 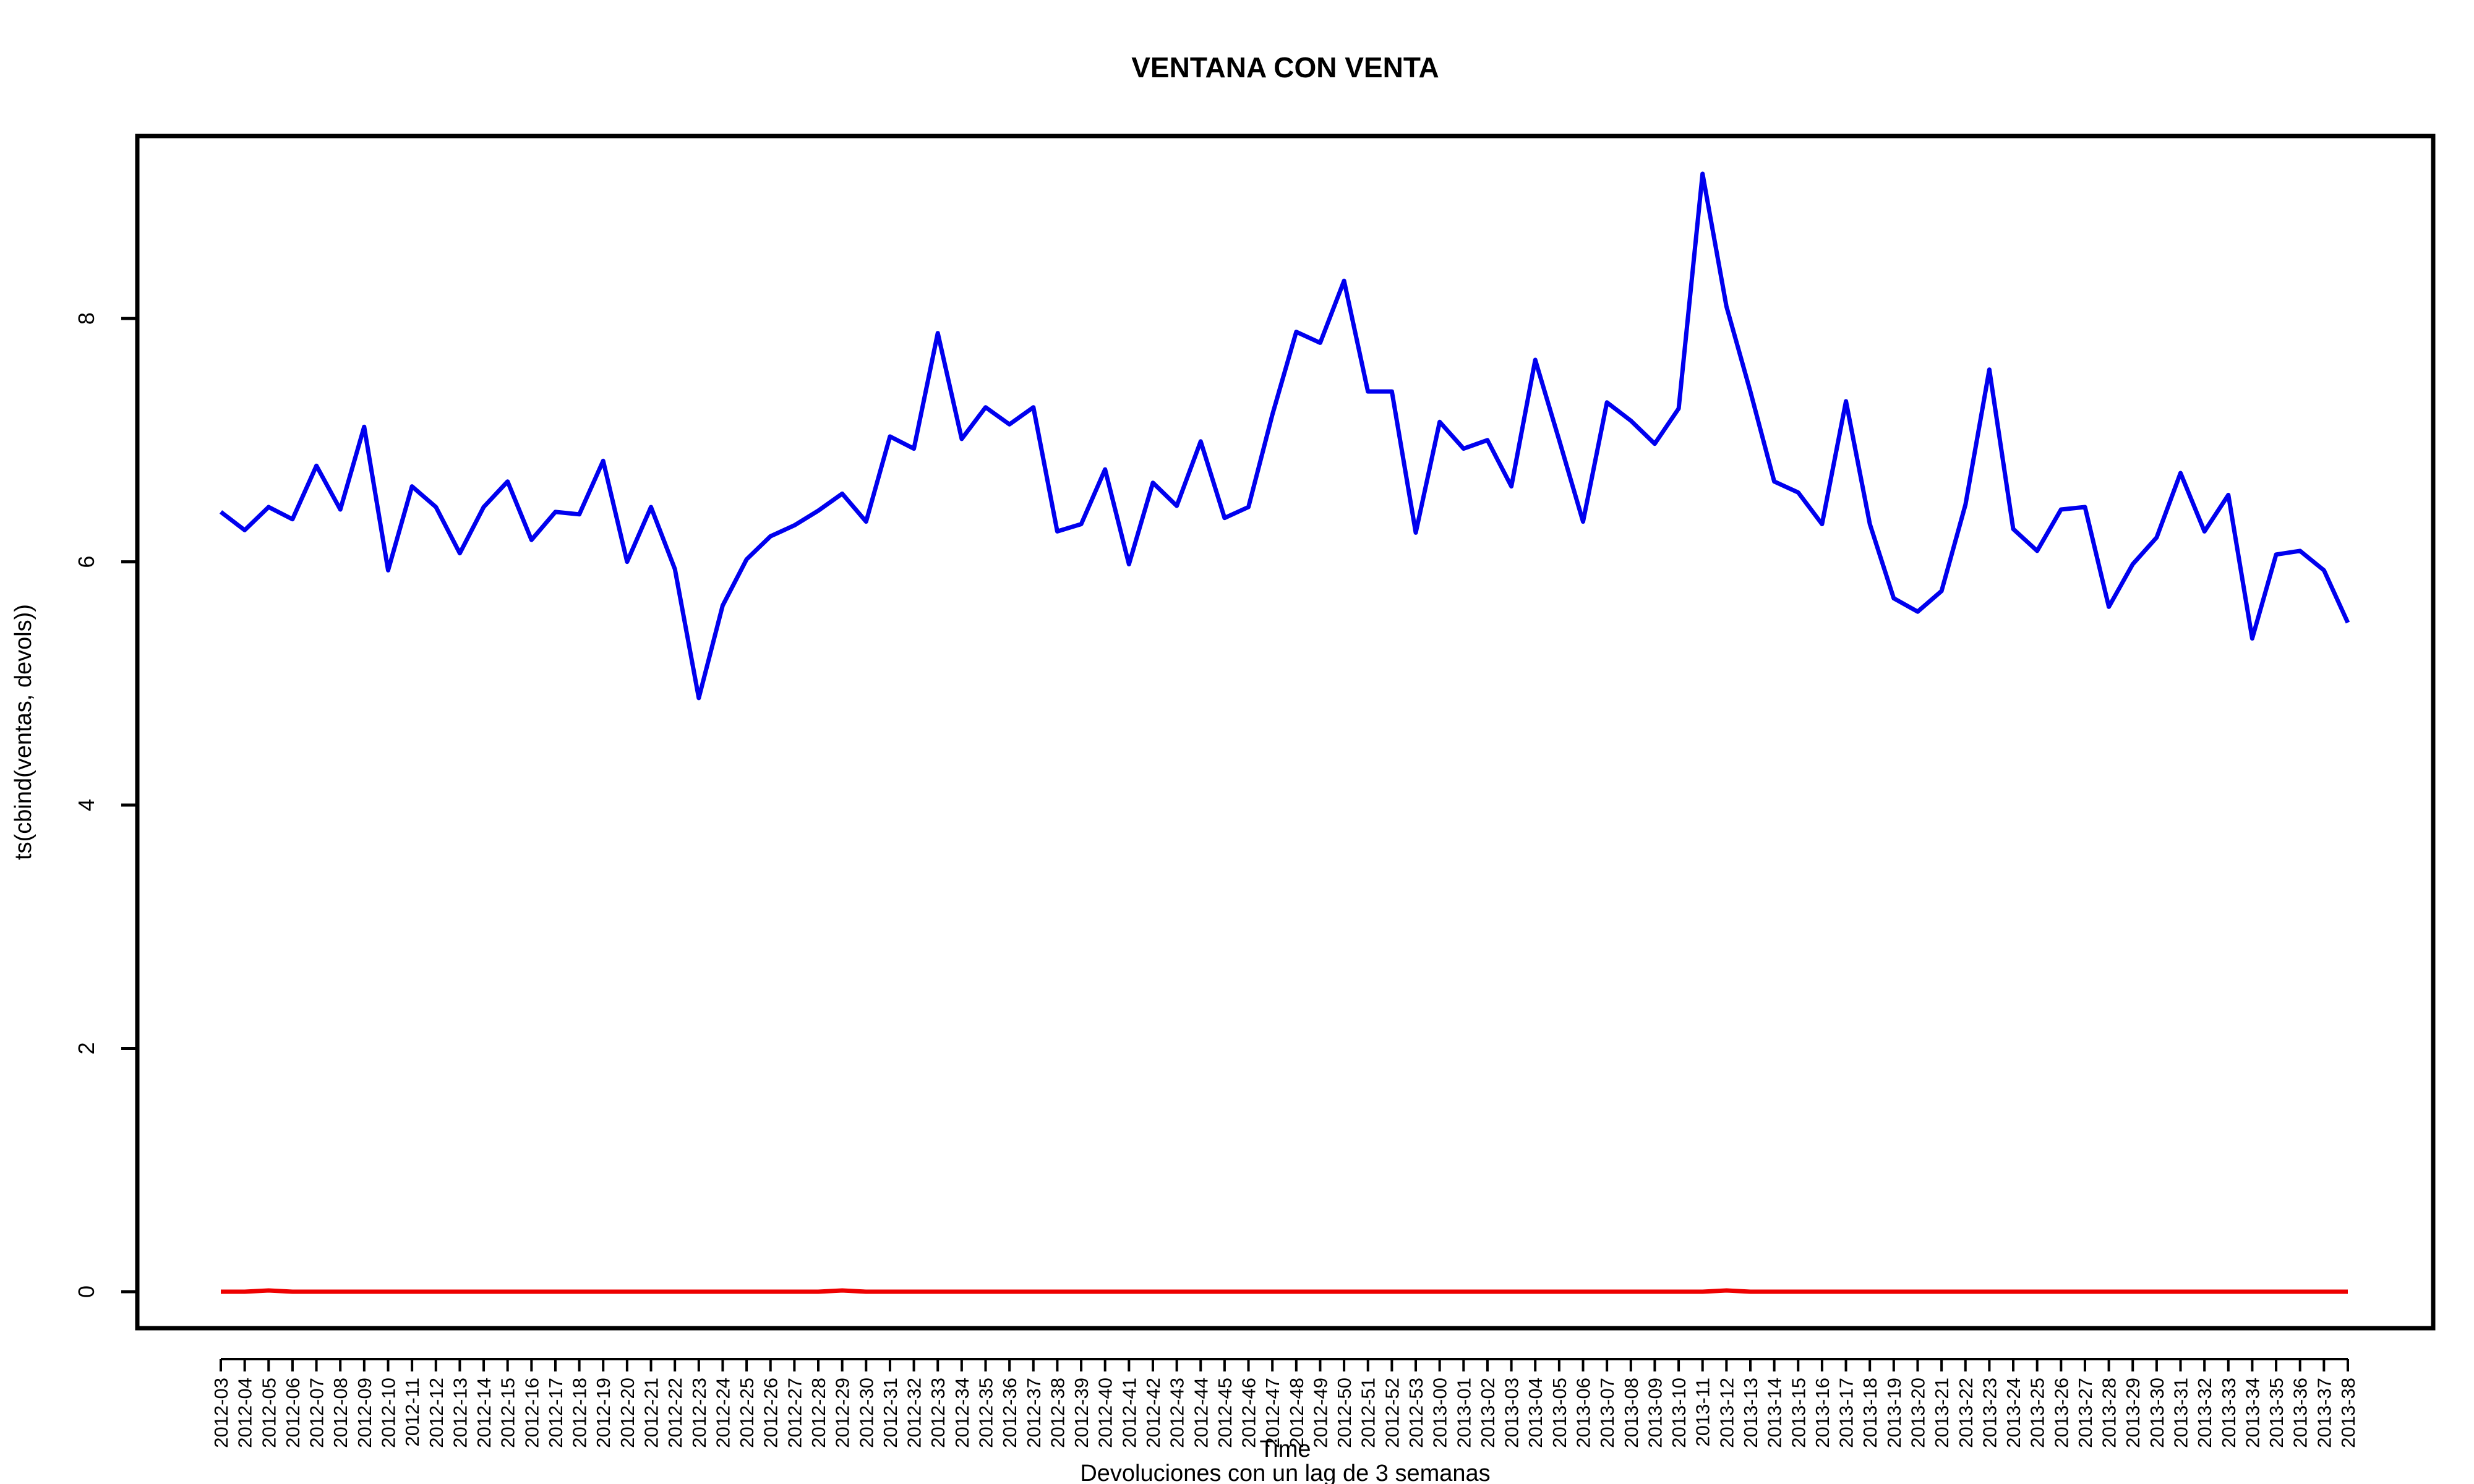 I want to click on x-tick-label-44: 2012-47, so click(x=1272, y=1413).